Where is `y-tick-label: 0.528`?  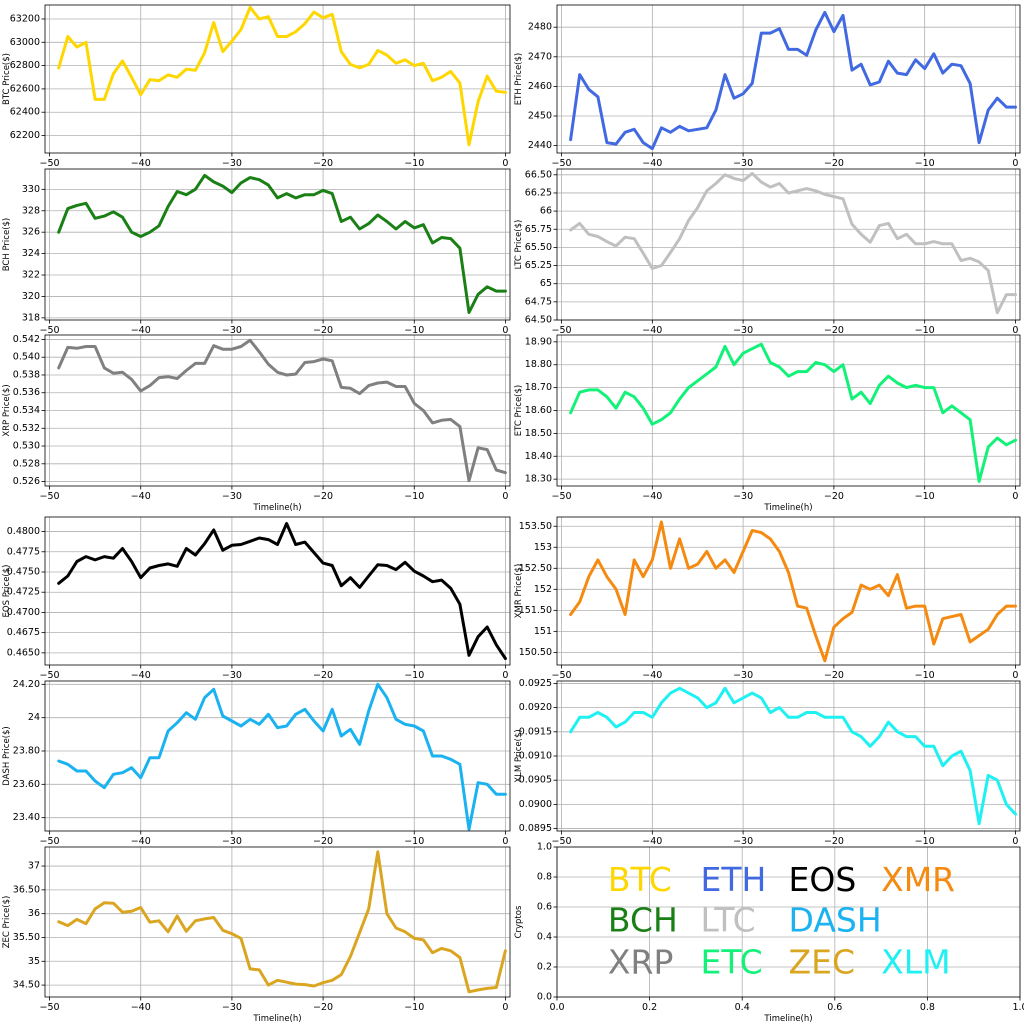 y-tick-label: 0.528 is located at coordinates (26, 463).